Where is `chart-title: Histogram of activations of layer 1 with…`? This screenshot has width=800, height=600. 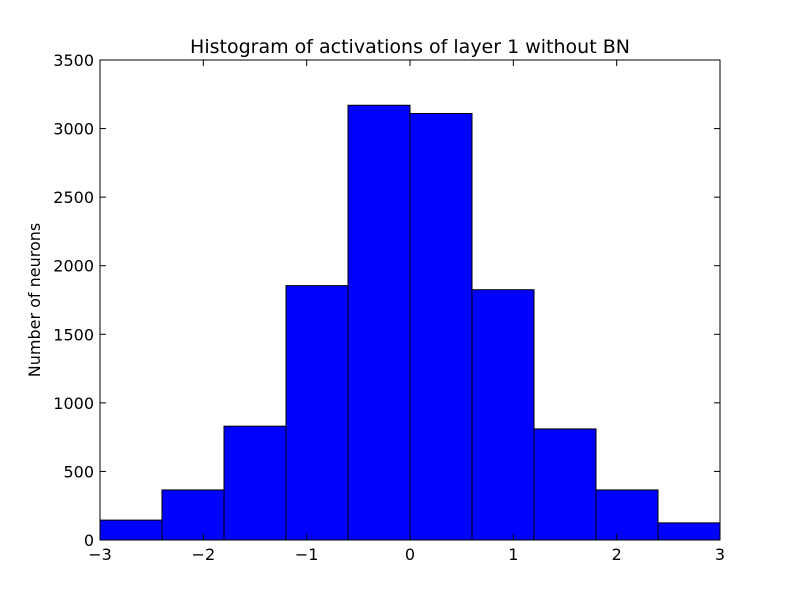
chart-title: Histogram of activations of layer 1 with… is located at coordinates (410, 47).